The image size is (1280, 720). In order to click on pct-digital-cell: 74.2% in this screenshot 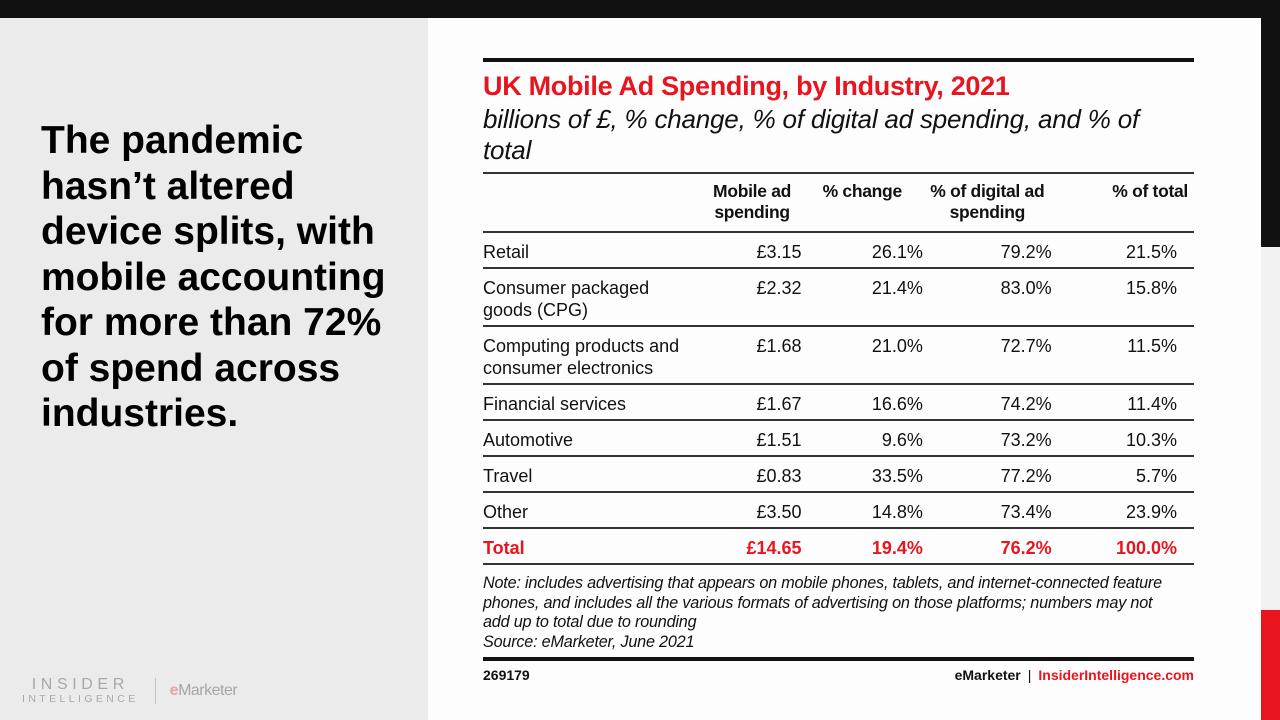, I will do `click(1026, 404)`.